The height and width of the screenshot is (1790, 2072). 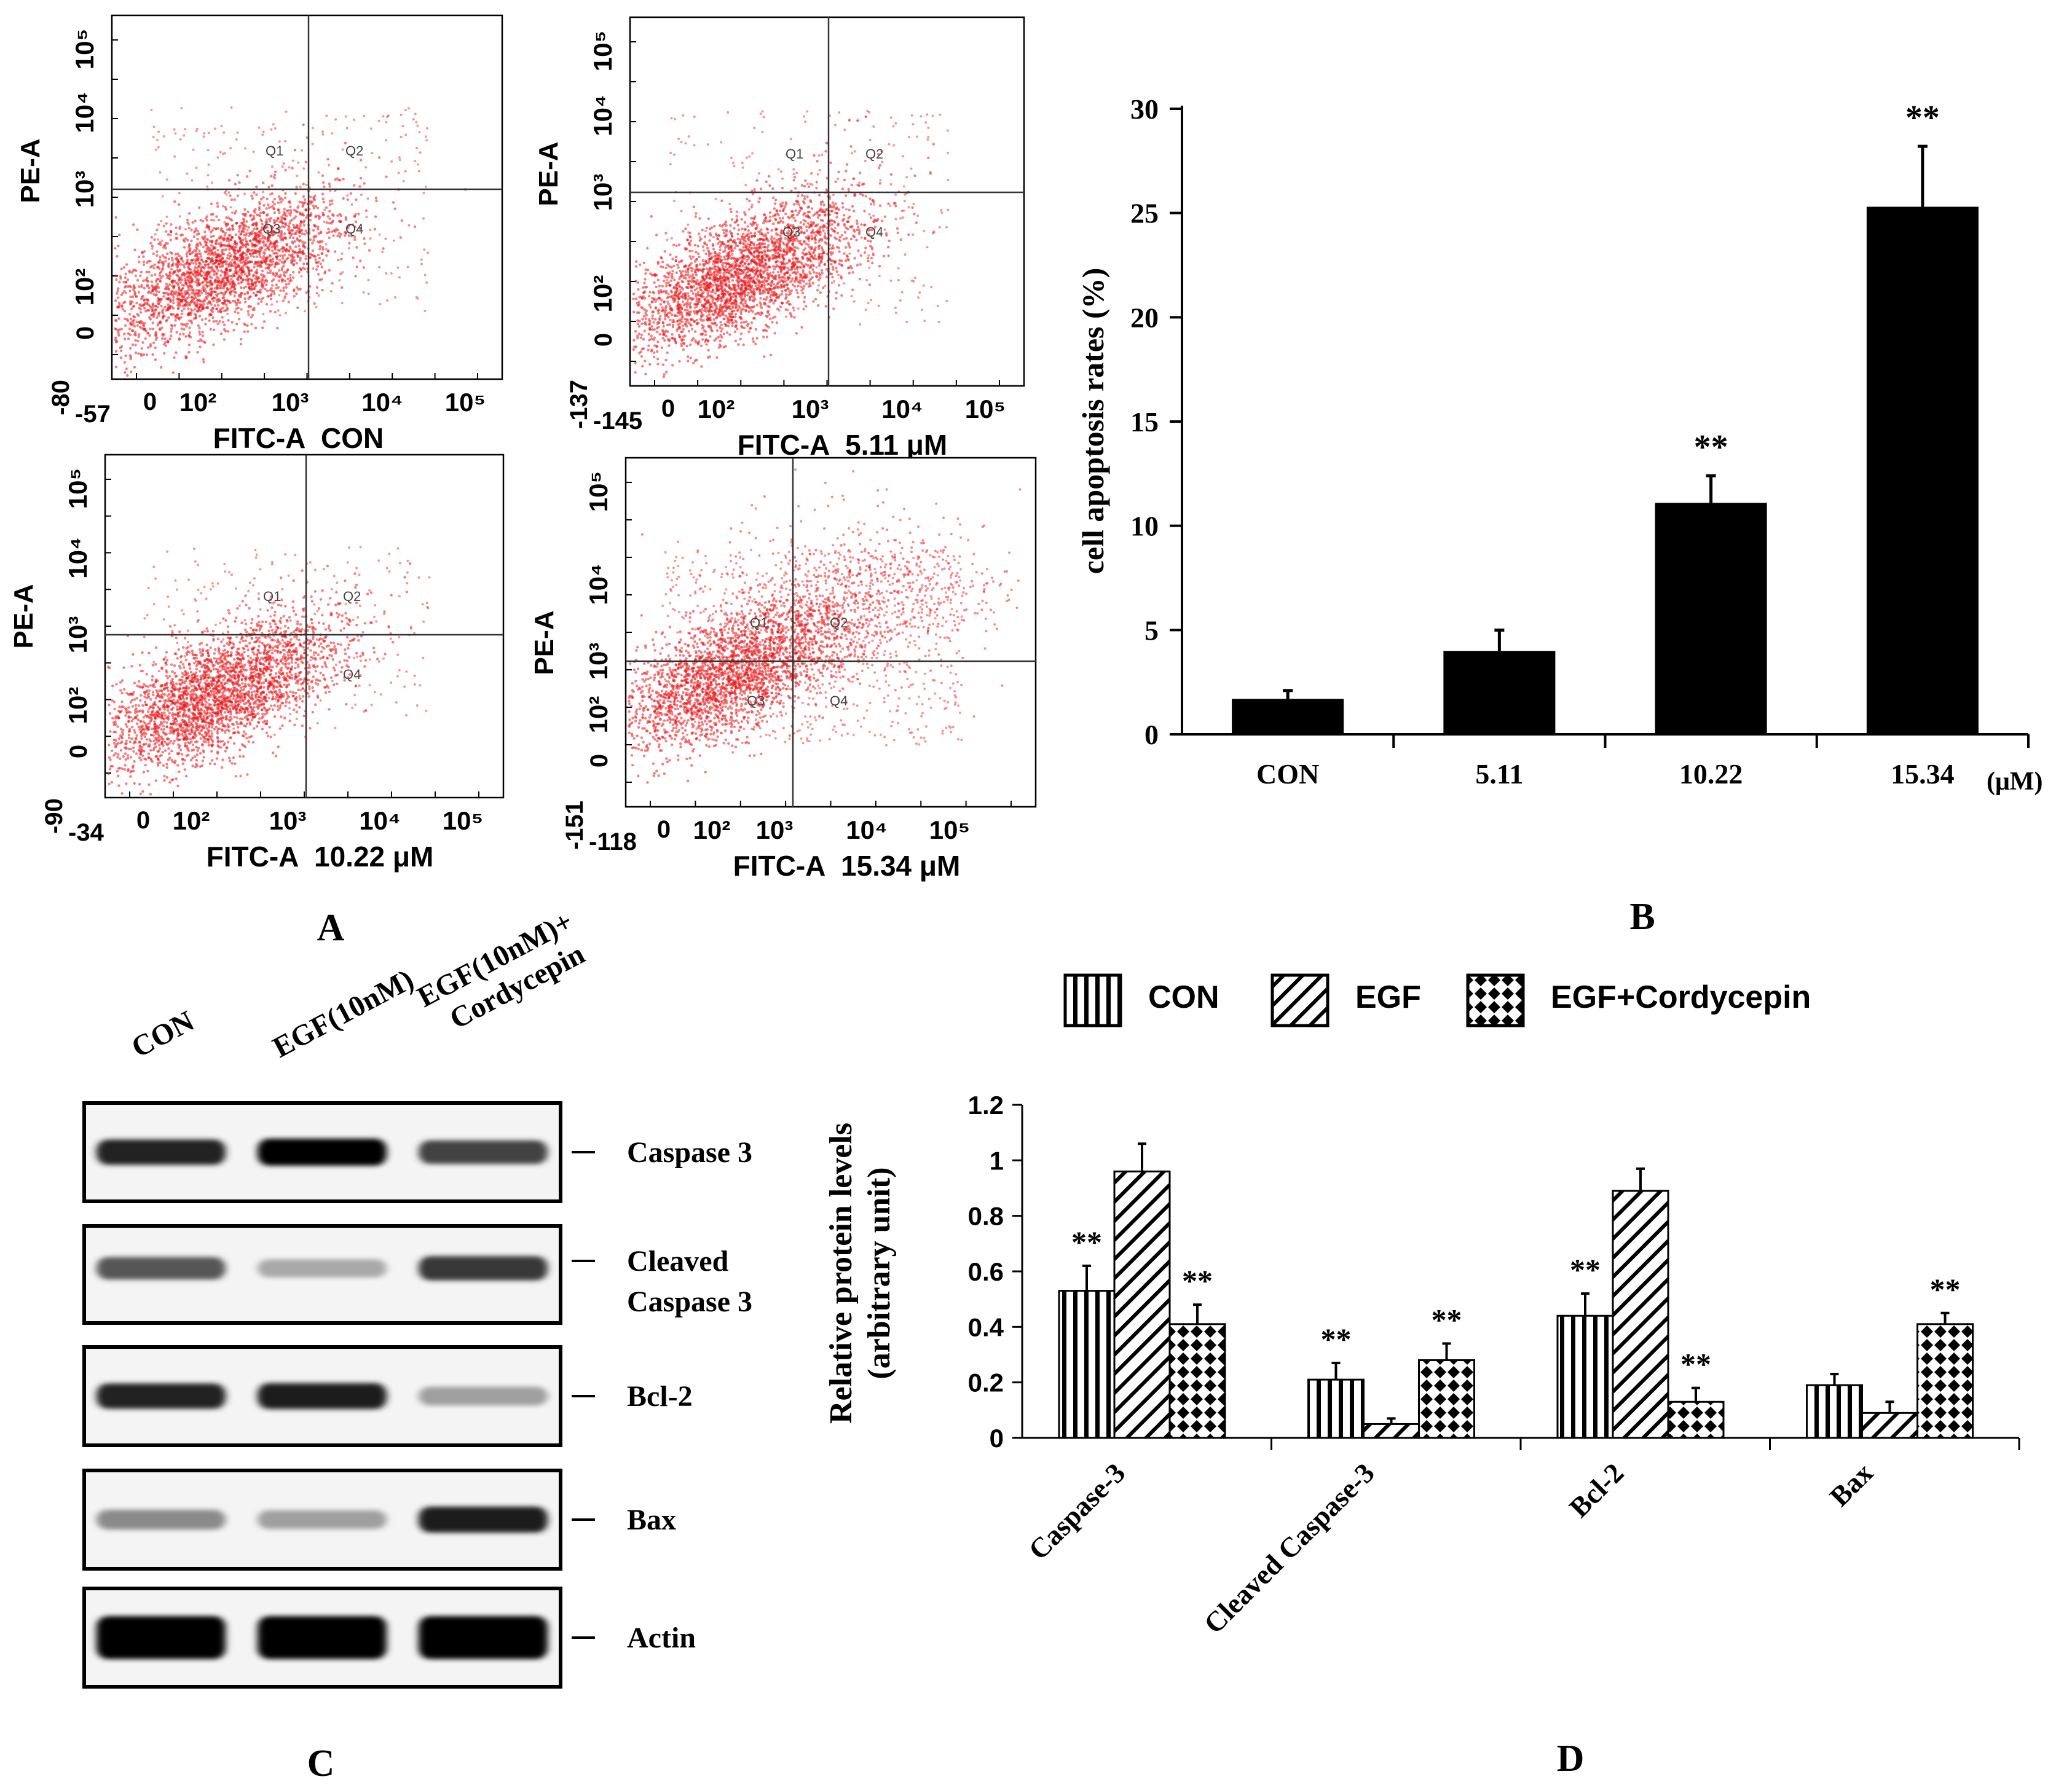 What do you see at coordinates (85, 287) in the screenshot?
I see `flow-y-tick-label: 10²` at bounding box center [85, 287].